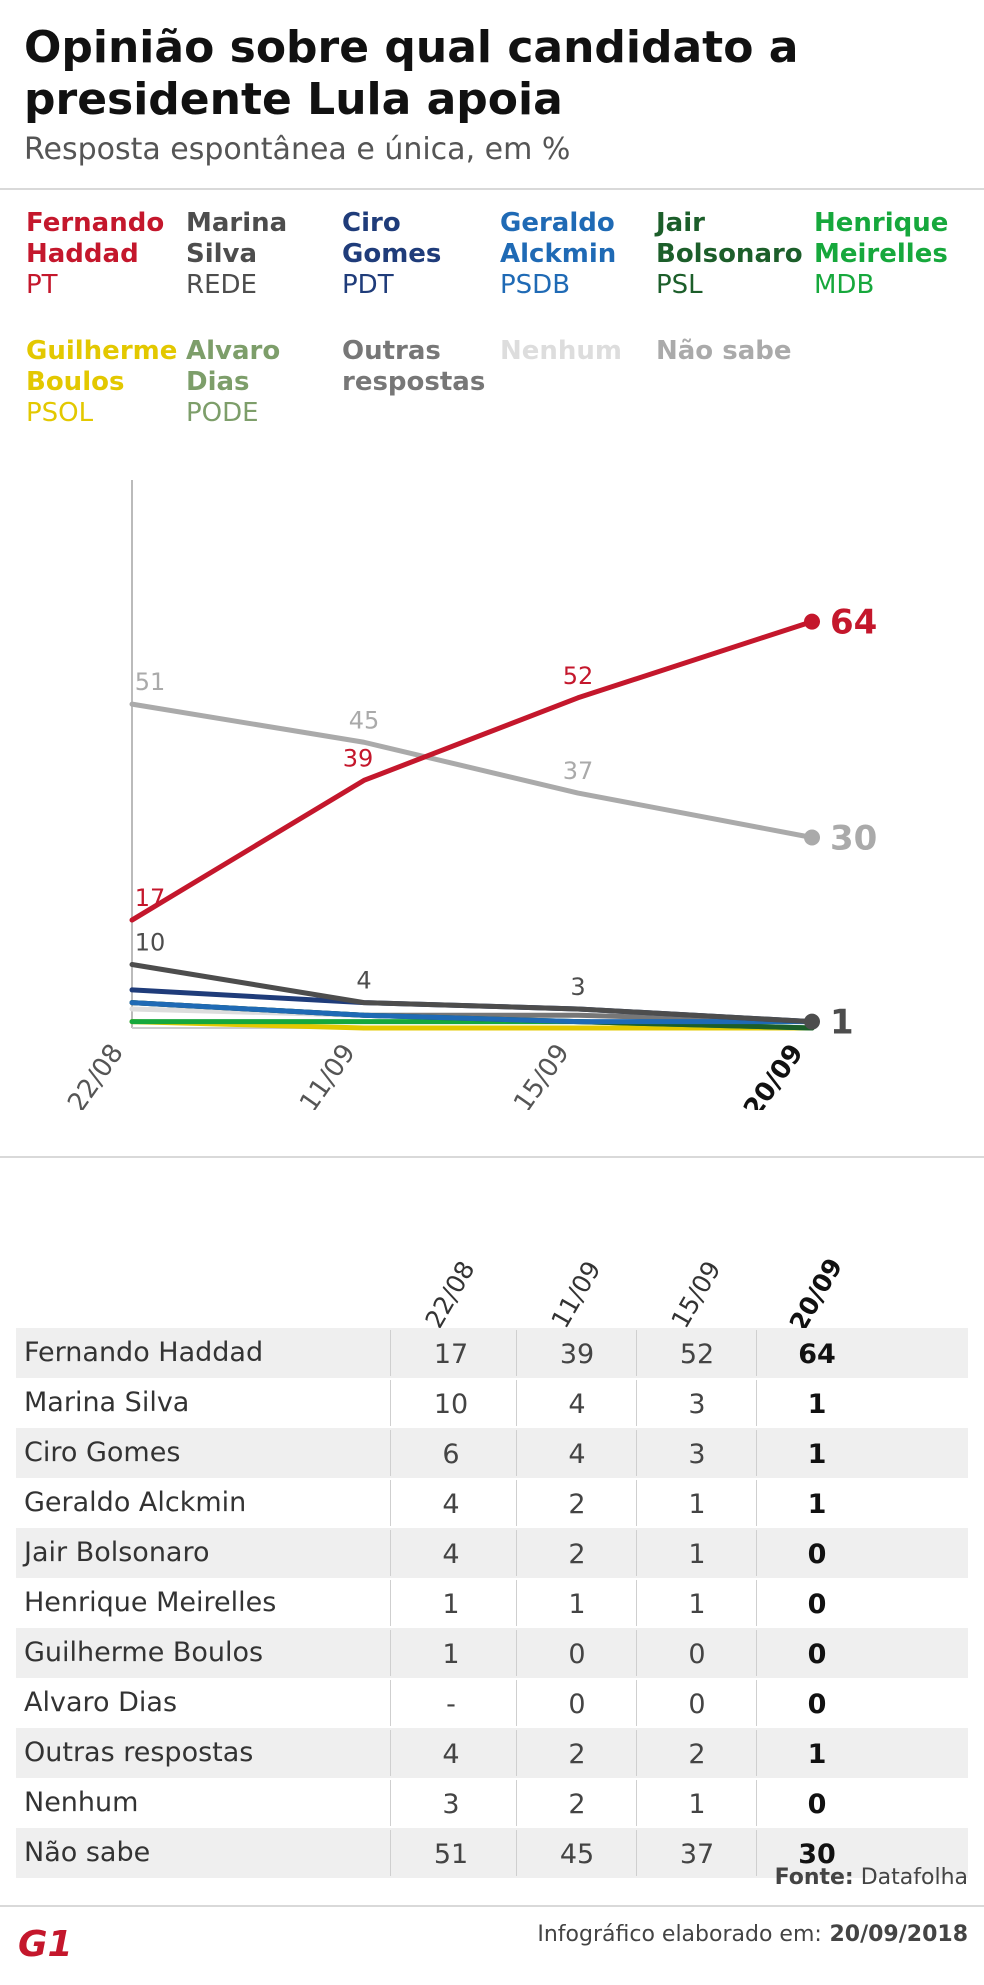 The height and width of the screenshot is (1985, 984). What do you see at coordinates (535, 285) in the screenshot?
I see `legend-party: PSDB` at bounding box center [535, 285].